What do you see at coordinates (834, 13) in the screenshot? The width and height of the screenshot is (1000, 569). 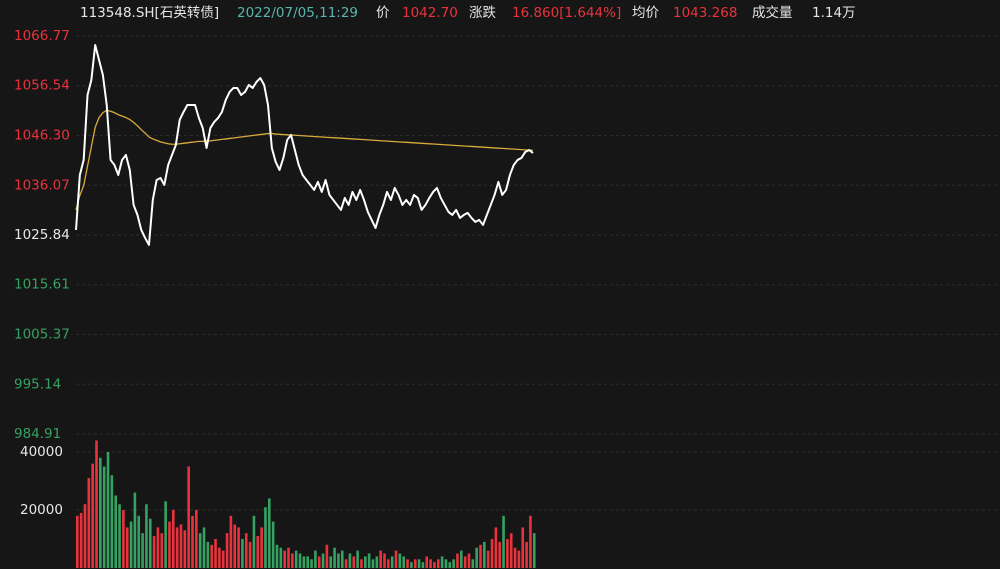 I see `volume: 1.14万` at bounding box center [834, 13].